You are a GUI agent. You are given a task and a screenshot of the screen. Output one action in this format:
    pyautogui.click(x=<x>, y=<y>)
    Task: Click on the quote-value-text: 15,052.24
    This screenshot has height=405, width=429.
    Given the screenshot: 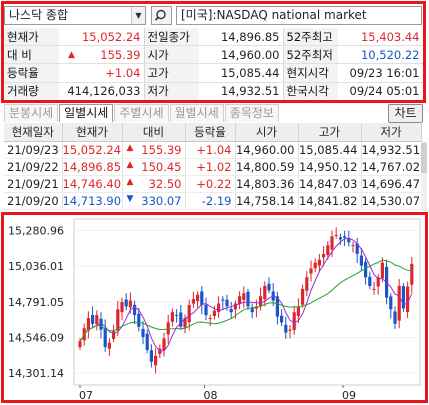 What is the action you would take?
    pyautogui.click(x=111, y=36)
    